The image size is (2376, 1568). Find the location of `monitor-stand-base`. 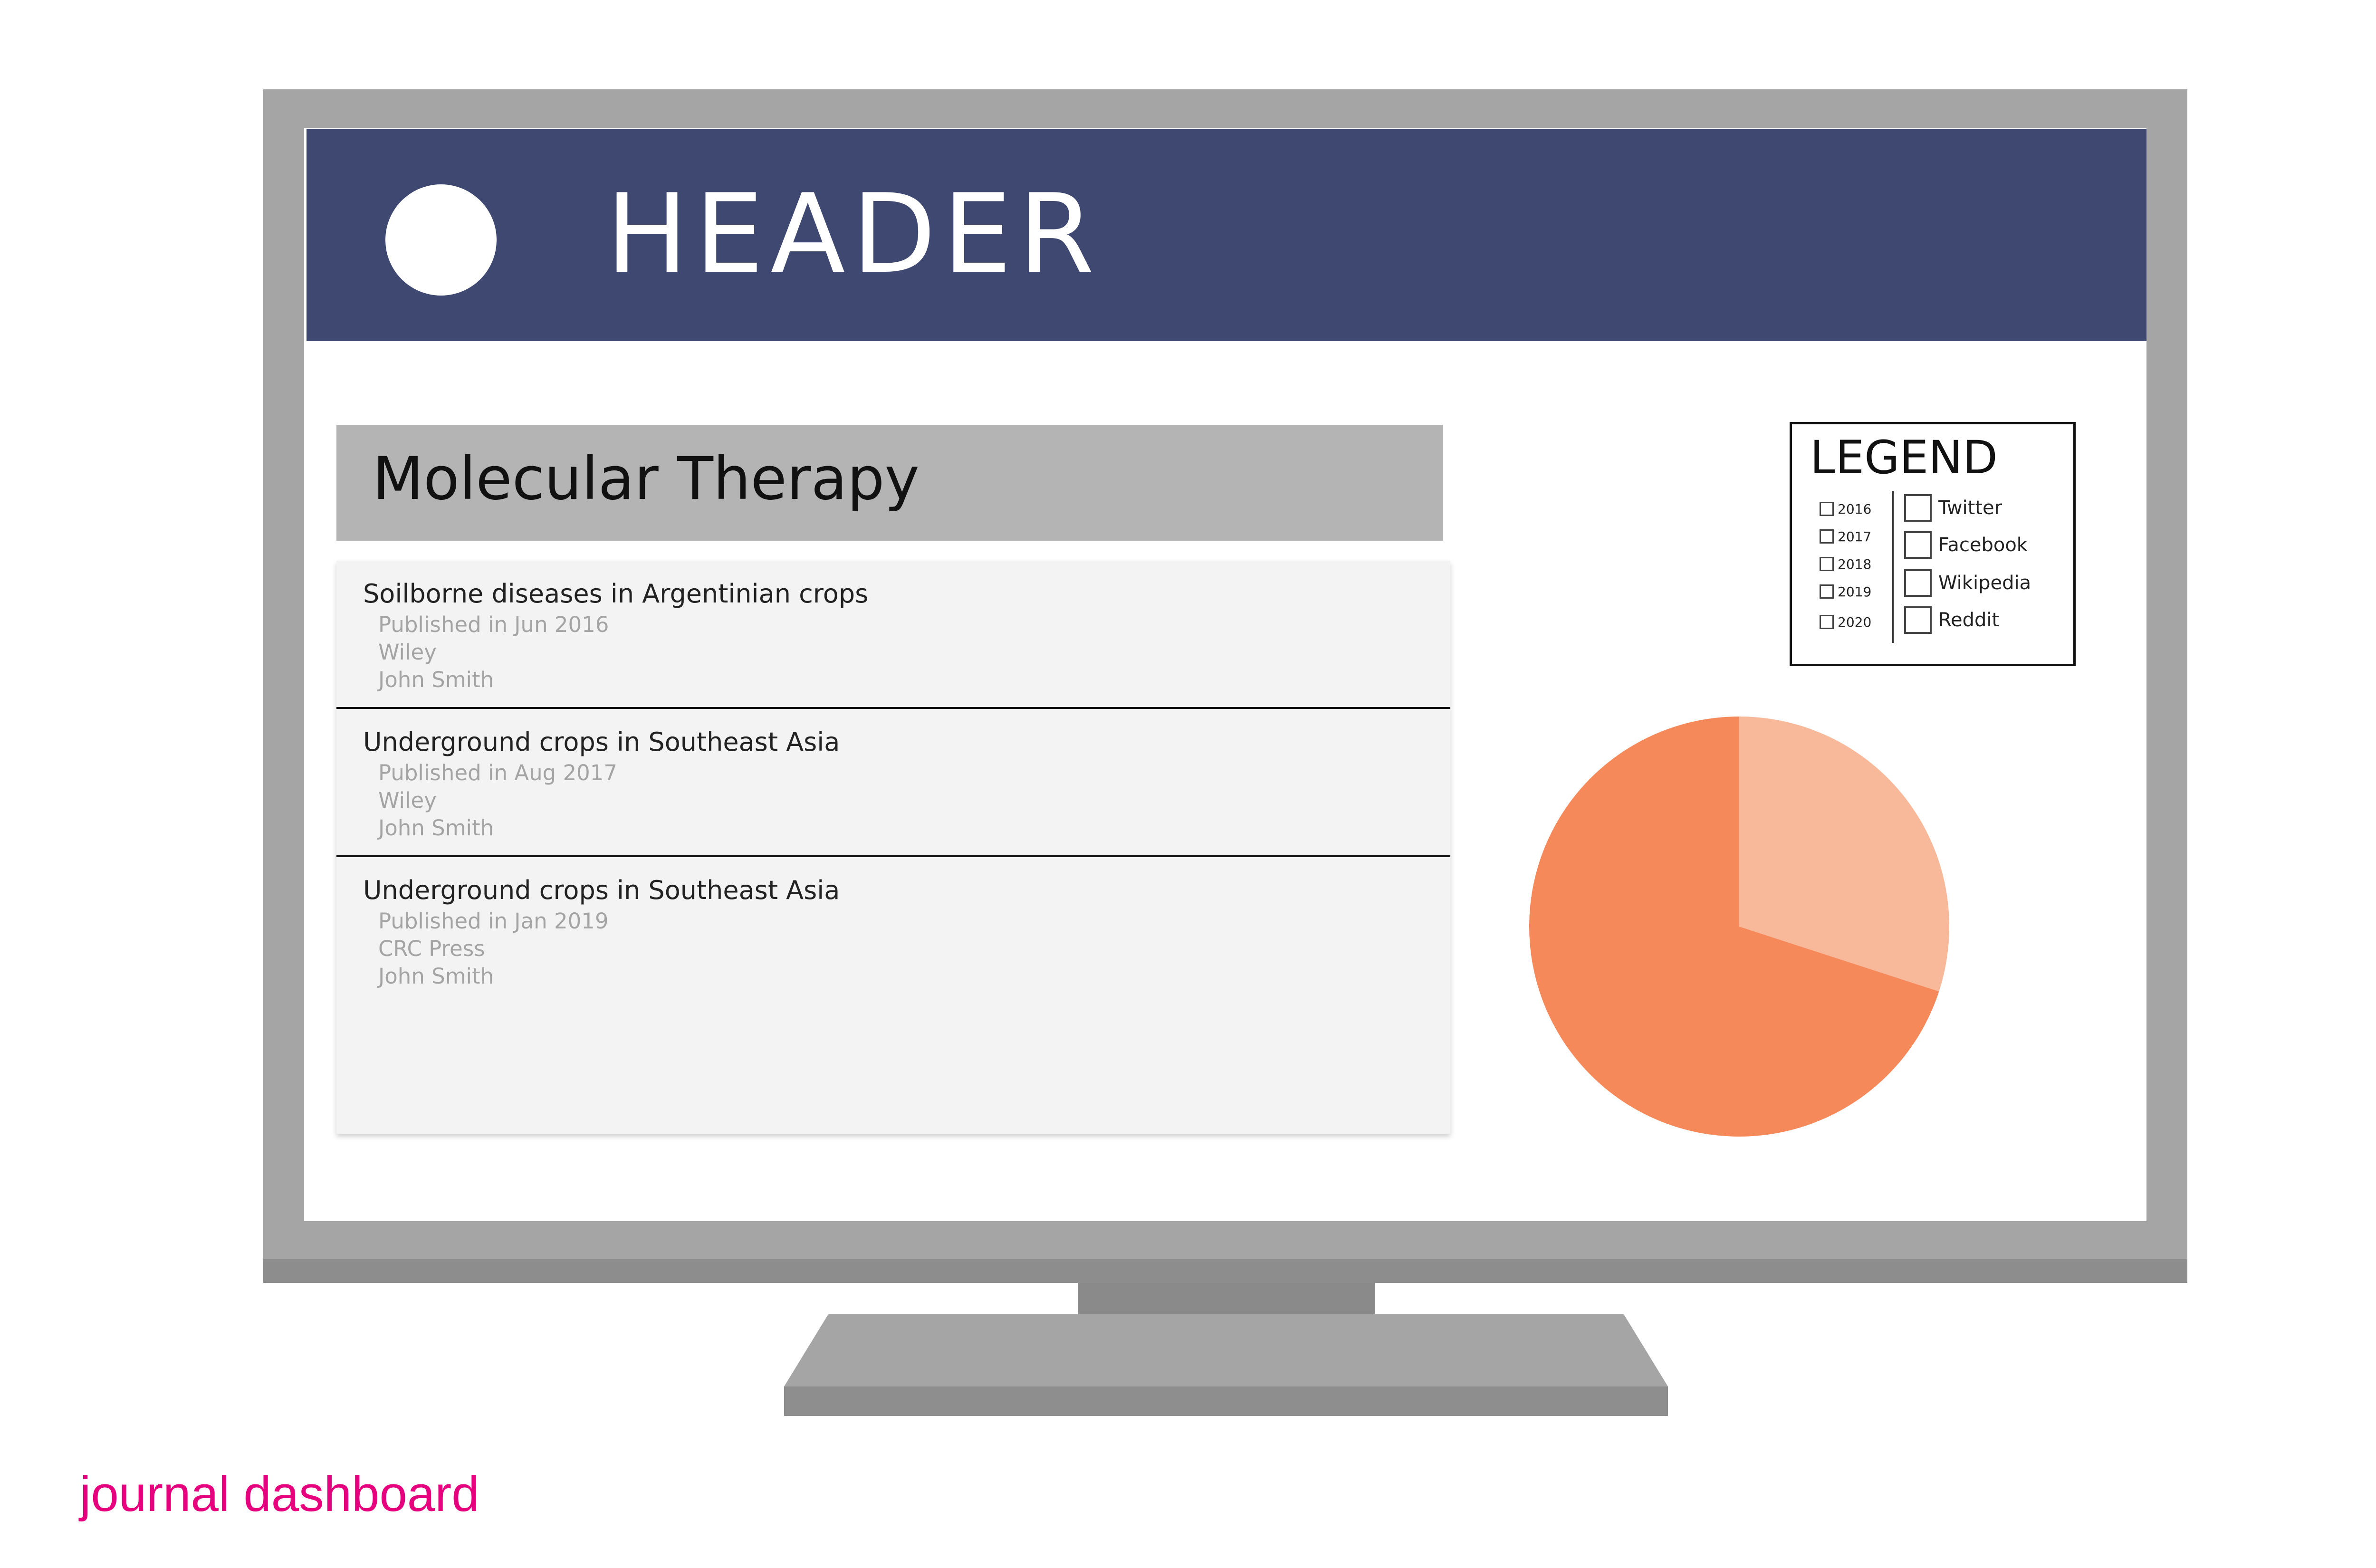

monitor-stand-base is located at coordinates (1226, 1350).